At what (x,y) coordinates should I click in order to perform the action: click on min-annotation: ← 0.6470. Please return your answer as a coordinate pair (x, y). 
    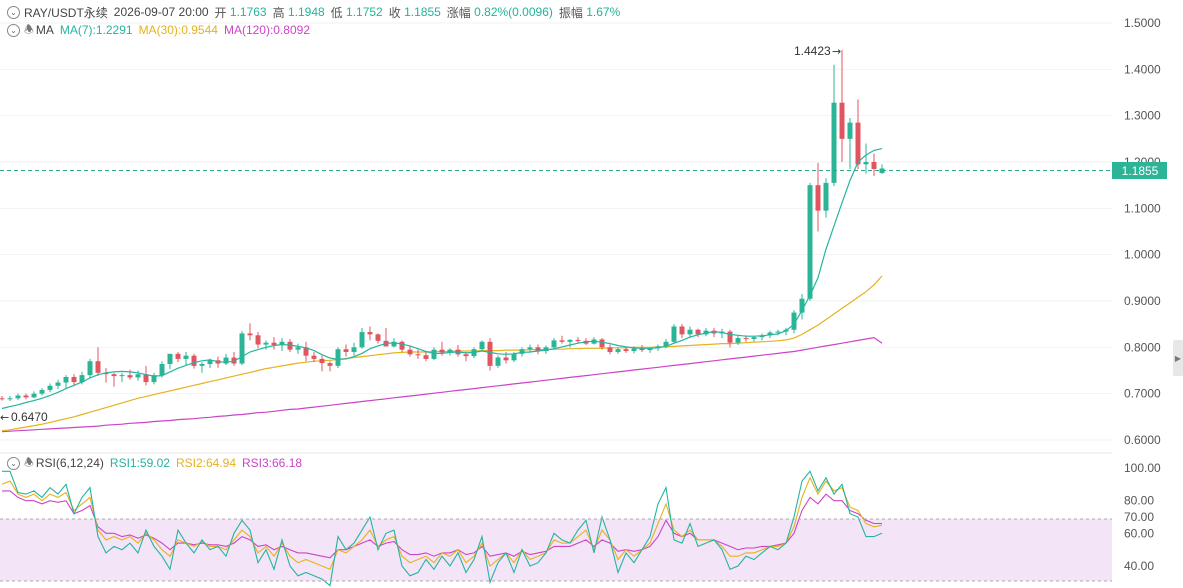
    Looking at the image, I should click on (24, 417).